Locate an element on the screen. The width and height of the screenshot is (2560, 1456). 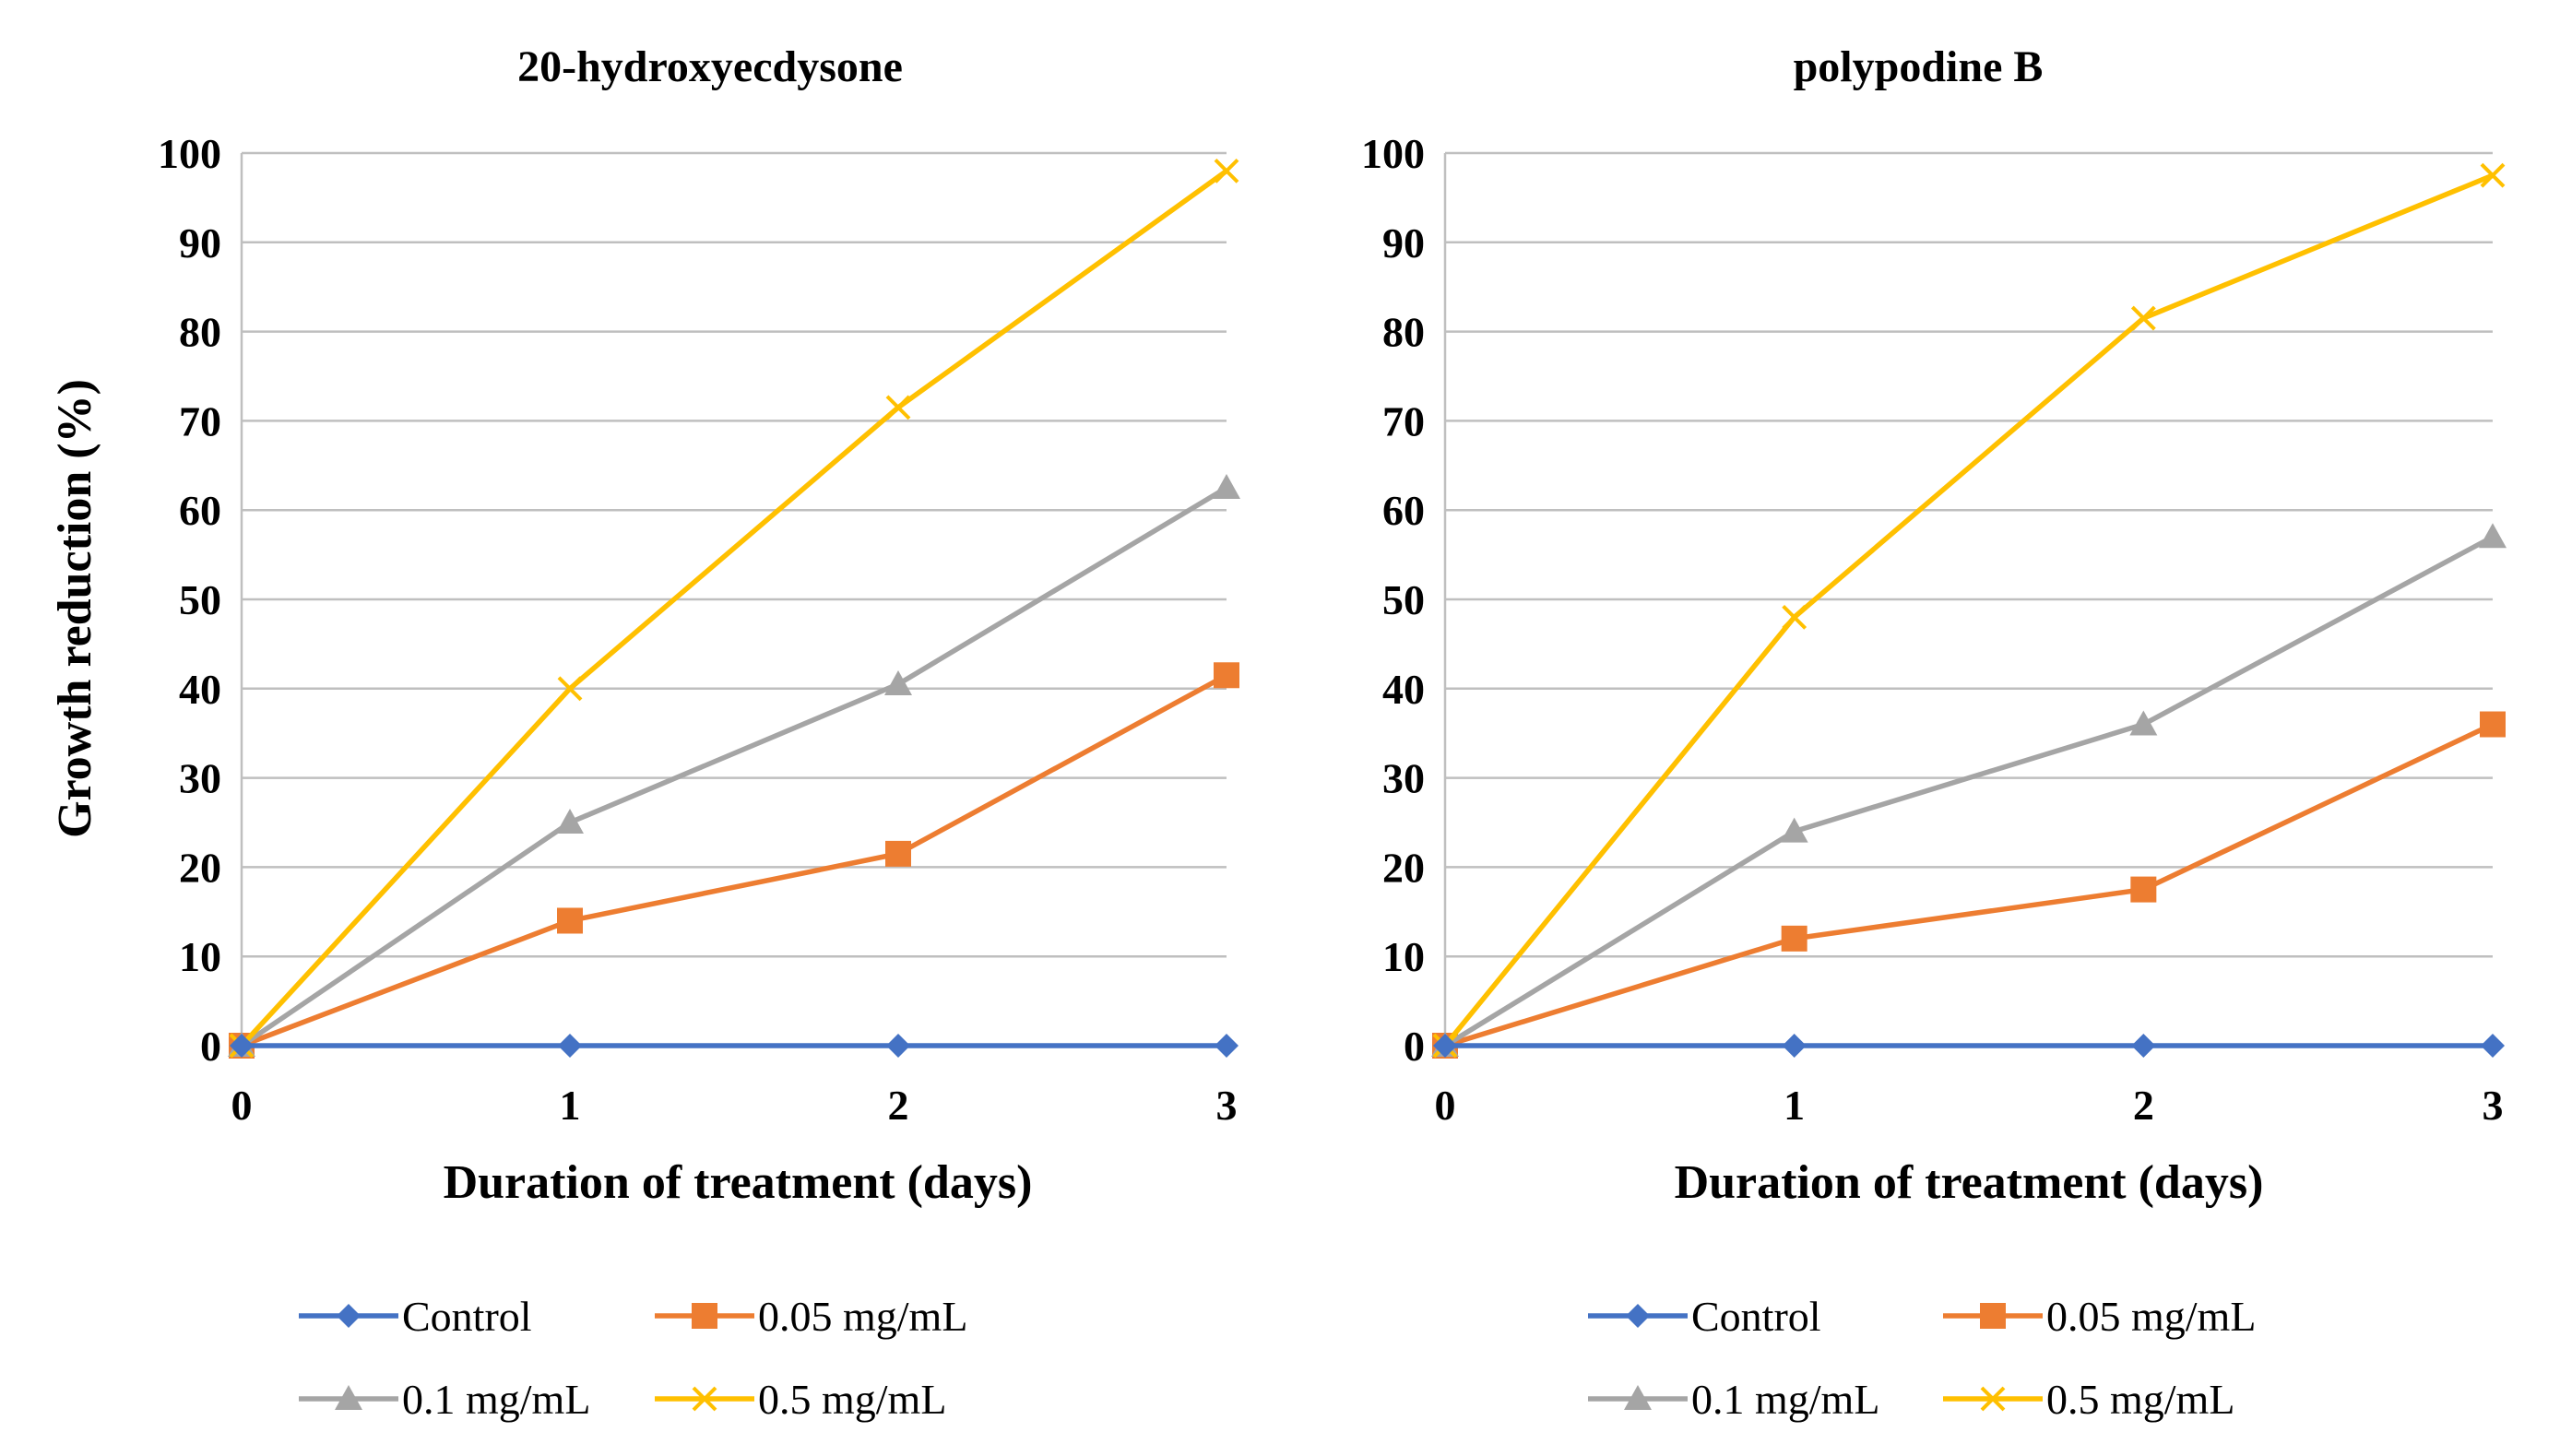
x-axis-label: Duration of treatment (days) is located at coordinates (738, 1182).